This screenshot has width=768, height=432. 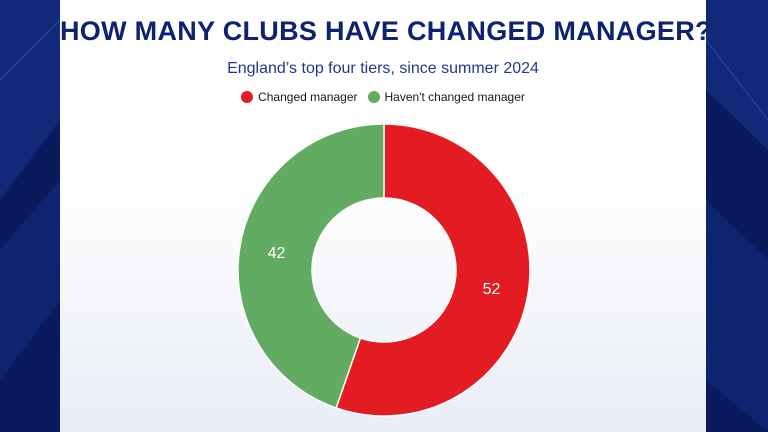 What do you see at coordinates (247, 97) in the screenshot?
I see `legend-swatch-changed` at bounding box center [247, 97].